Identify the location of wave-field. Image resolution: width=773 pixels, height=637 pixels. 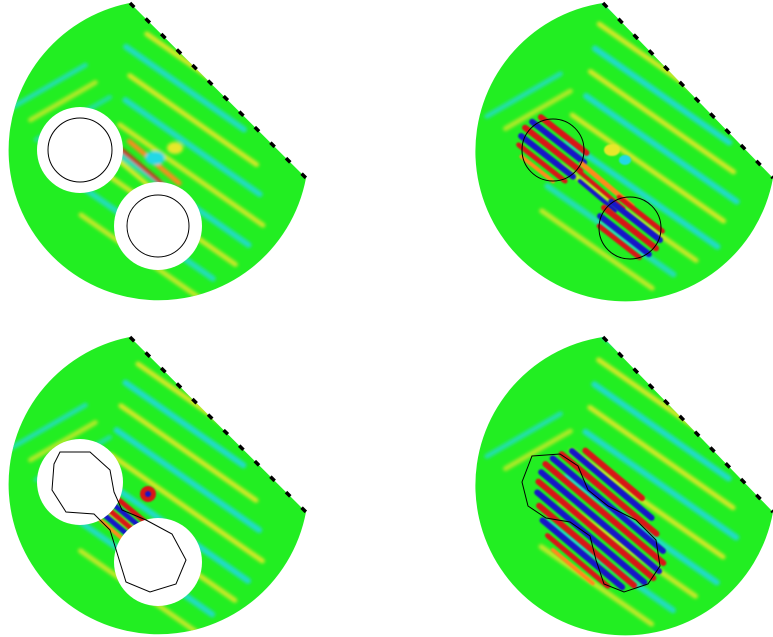
(612, 147).